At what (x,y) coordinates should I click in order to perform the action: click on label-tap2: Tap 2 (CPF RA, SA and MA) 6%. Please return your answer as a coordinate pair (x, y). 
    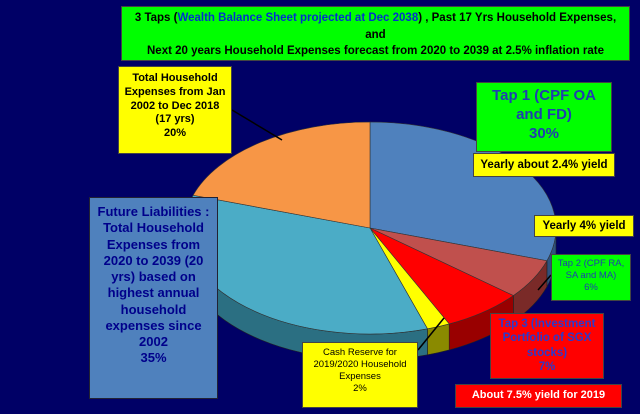
    Looking at the image, I should click on (591, 277).